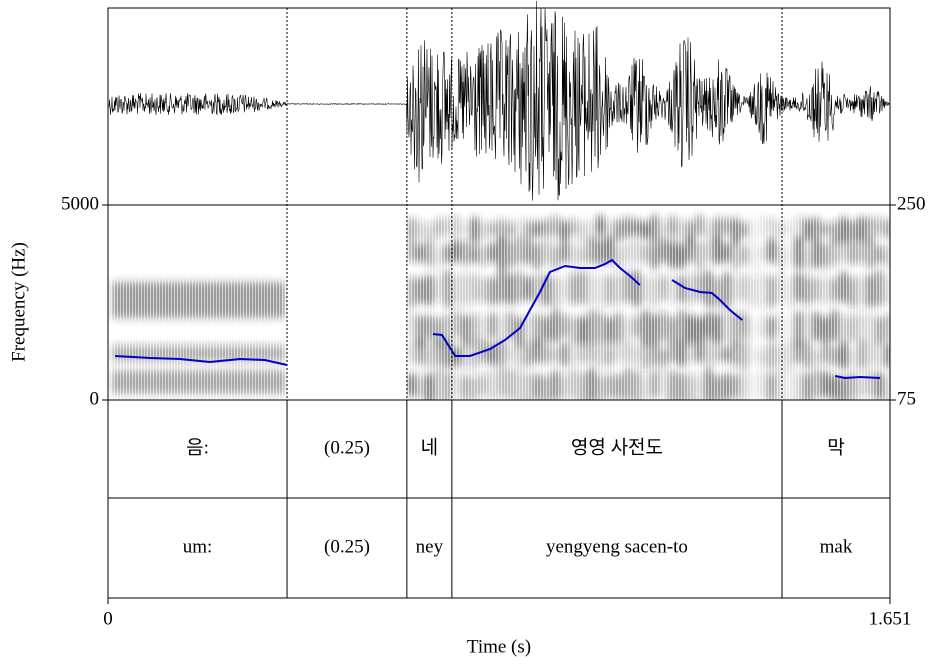  Describe the element at coordinates (906, 398) in the screenshot. I see `y2-tick-label: 75` at that location.